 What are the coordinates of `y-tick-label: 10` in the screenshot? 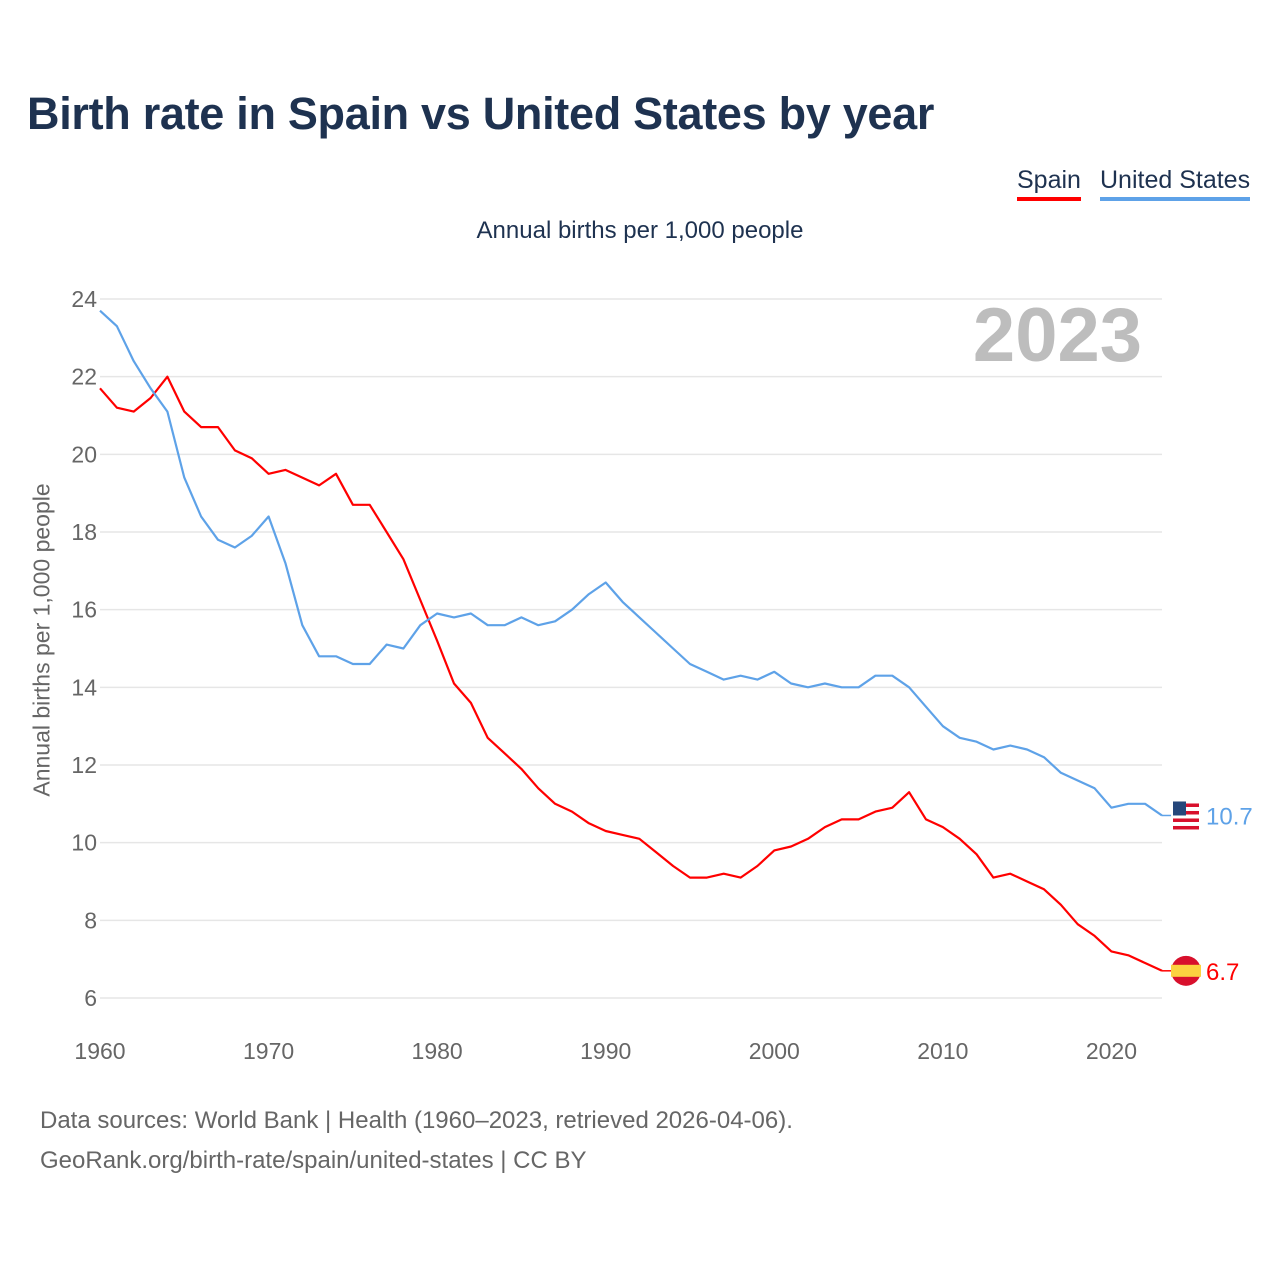 It's located at (84, 843).